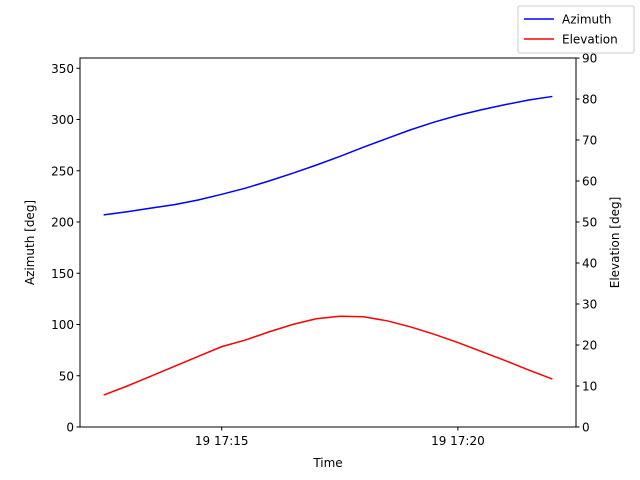 The height and width of the screenshot is (480, 640). What do you see at coordinates (589, 182) in the screenshot?
I see `right-tick-label: 60` at bounding box center [589, 182].